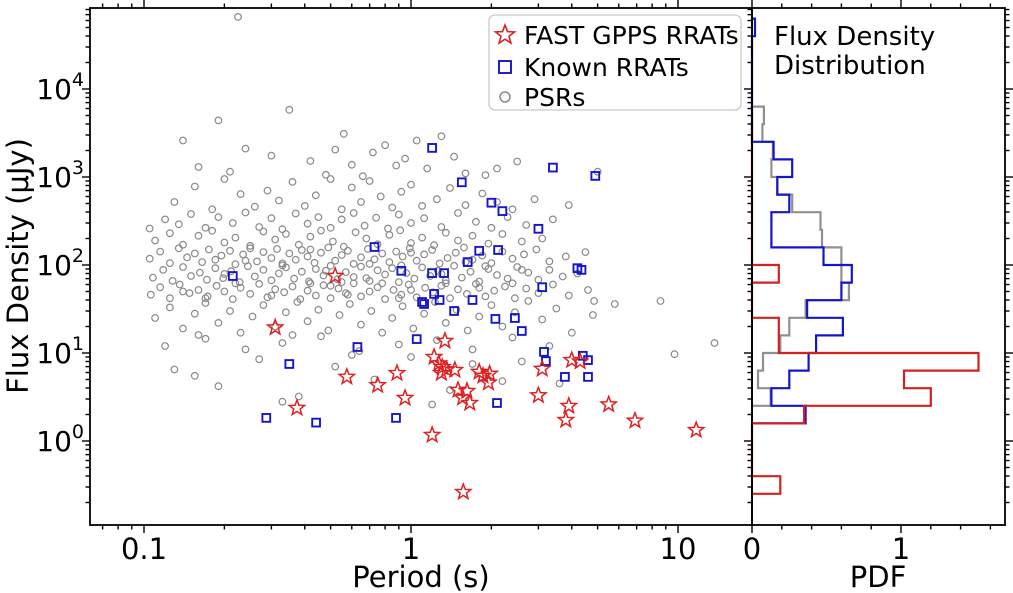 This screenshot has width=1013, height=593. Describe the element at coordinates (801, 256) in the screenshot. I see `hist-step-psrs` at that location.